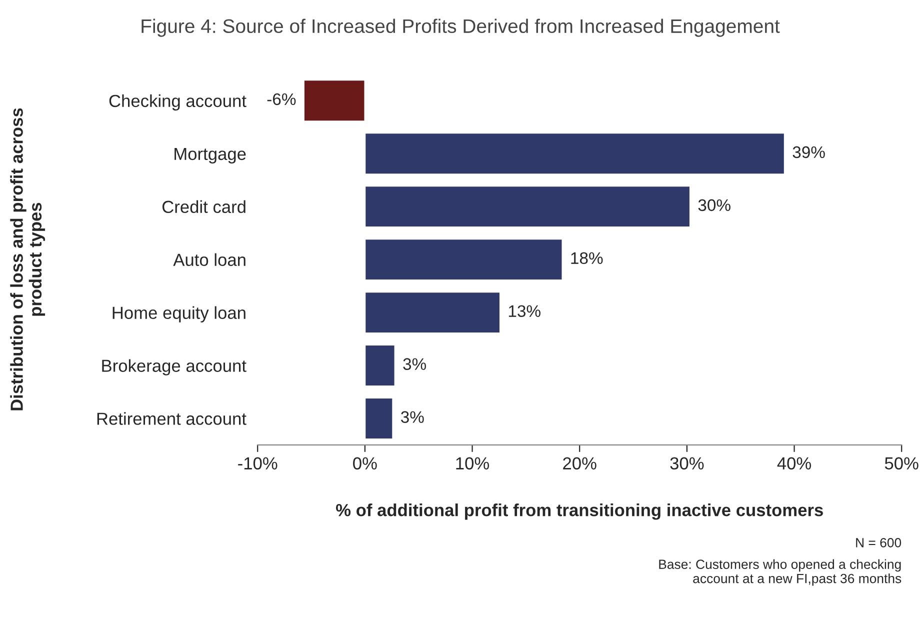 This screenshot has width=920, height=618. I want to click on x-tick-label: -10%, so click(258, 463).